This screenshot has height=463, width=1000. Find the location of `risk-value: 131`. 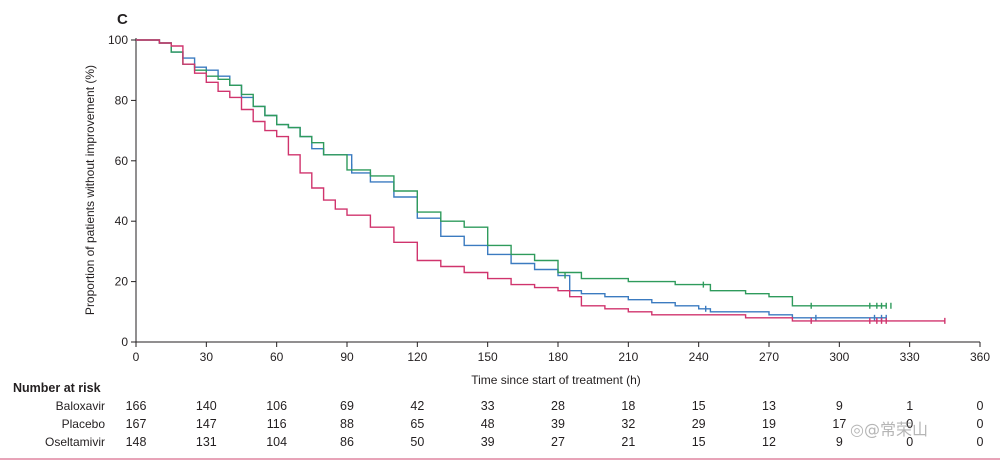

risk-value: 131 is located at coordinates (206, 442).